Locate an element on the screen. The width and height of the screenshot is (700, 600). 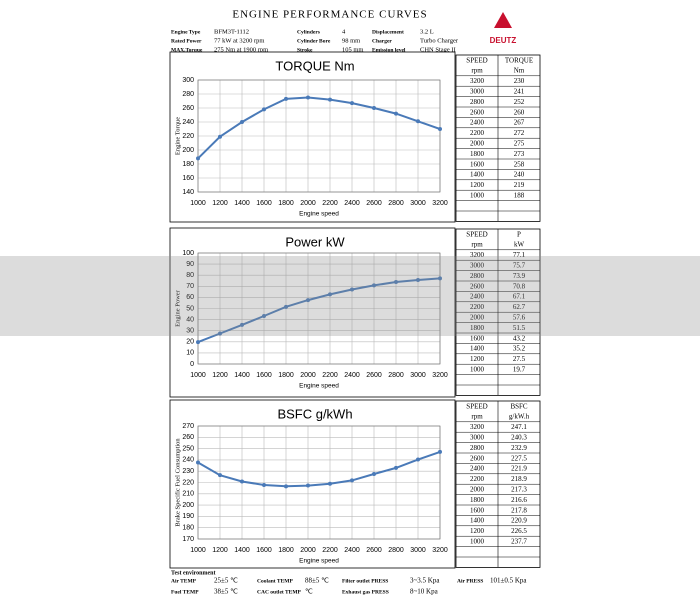
y-axis-label: Engine Power is located at coordinates (177, 307).